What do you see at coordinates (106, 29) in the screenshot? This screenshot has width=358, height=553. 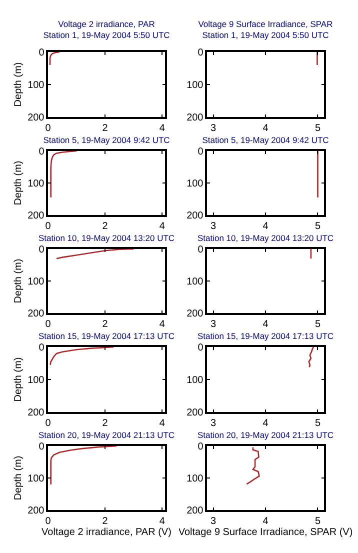 I see `chart-title: Voltage 2 irradiance, PAR Station 1, 19-May 2004 5:50 UTC` at bounding box center [106, 29].